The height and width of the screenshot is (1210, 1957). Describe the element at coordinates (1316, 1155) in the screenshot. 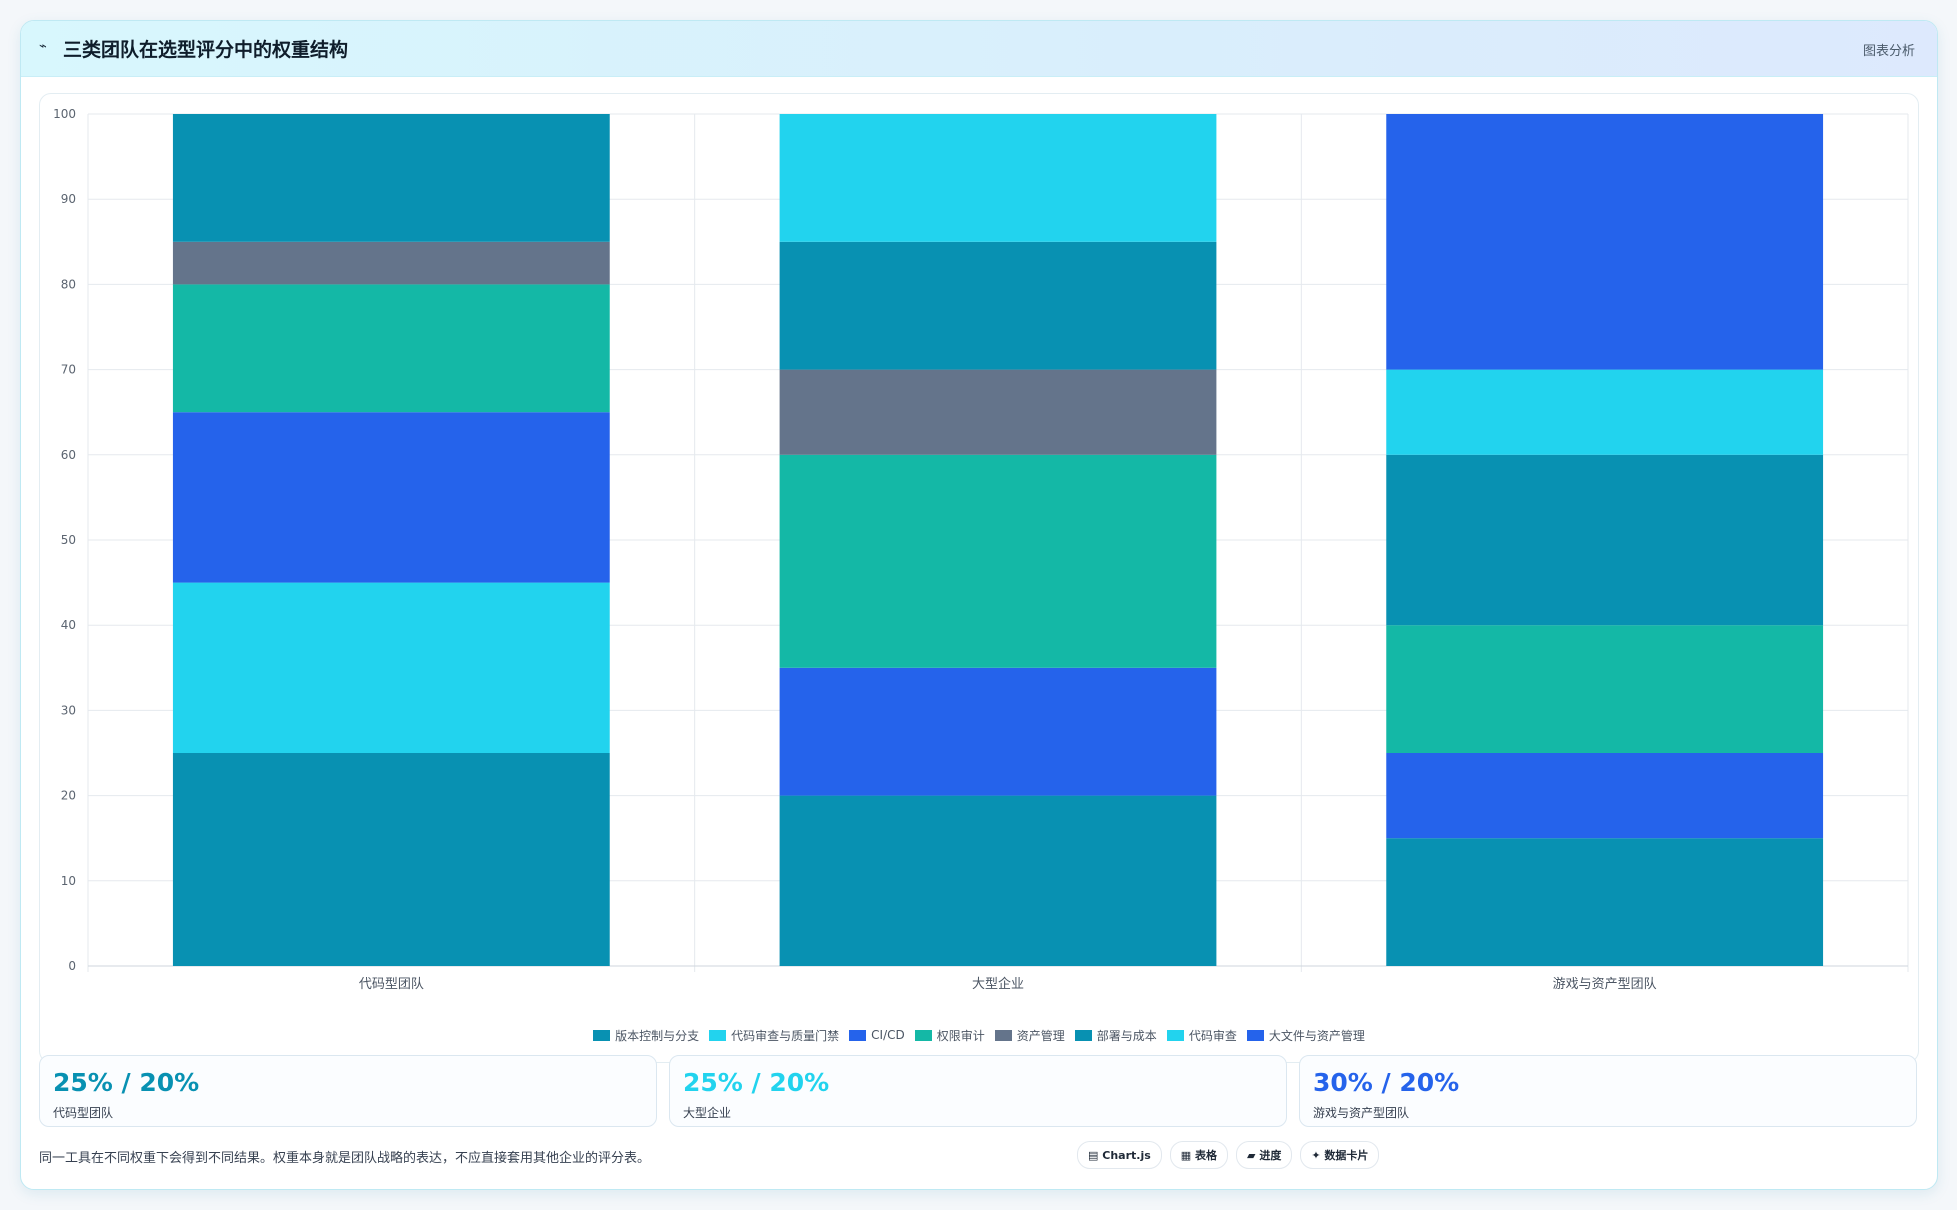

I see `data-card-icon: ✦` at that location.